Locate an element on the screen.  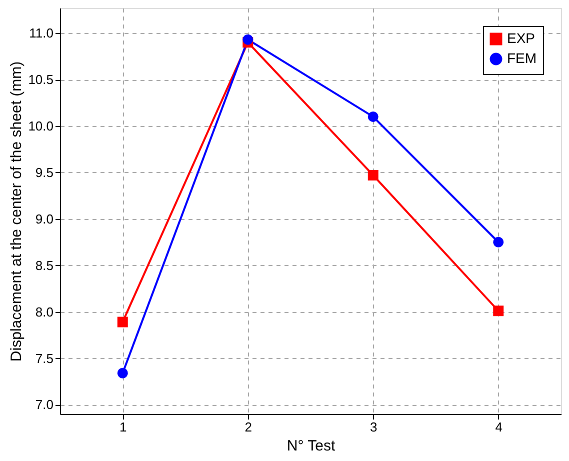
x-axis-title: N° Test is located at coordinates (311, 446).